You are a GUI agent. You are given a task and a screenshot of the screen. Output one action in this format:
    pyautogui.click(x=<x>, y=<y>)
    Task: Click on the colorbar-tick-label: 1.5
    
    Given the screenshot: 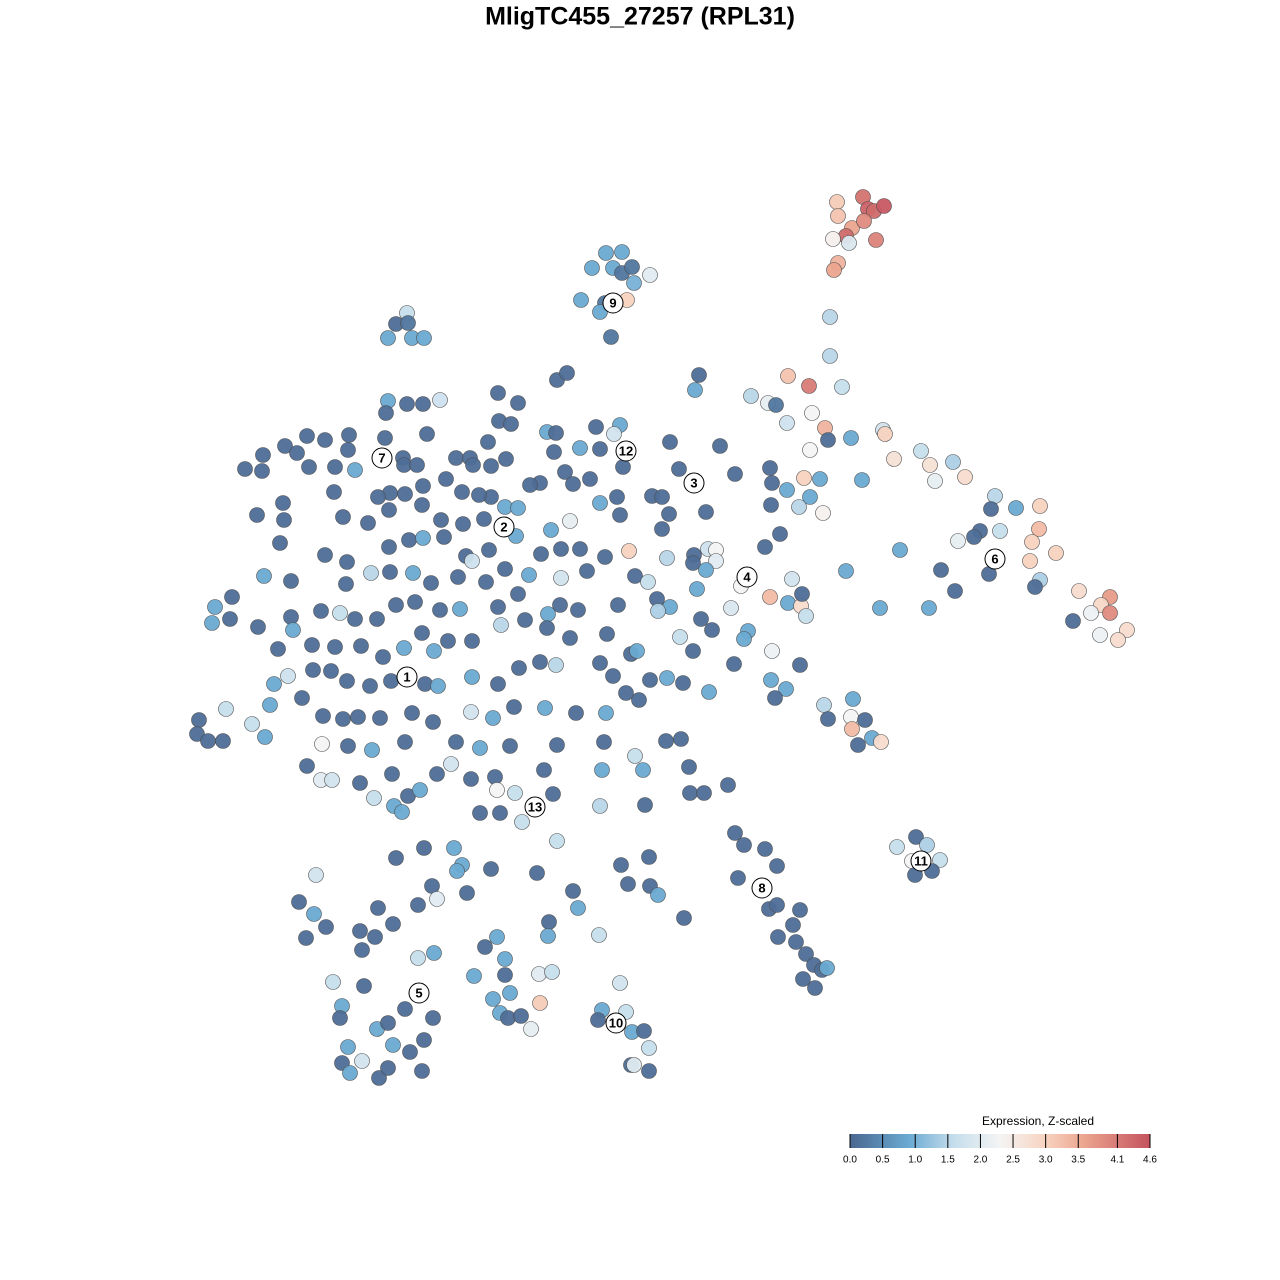 What is the action you would take?
    pyautogui.click(x=948, y=1160)
    